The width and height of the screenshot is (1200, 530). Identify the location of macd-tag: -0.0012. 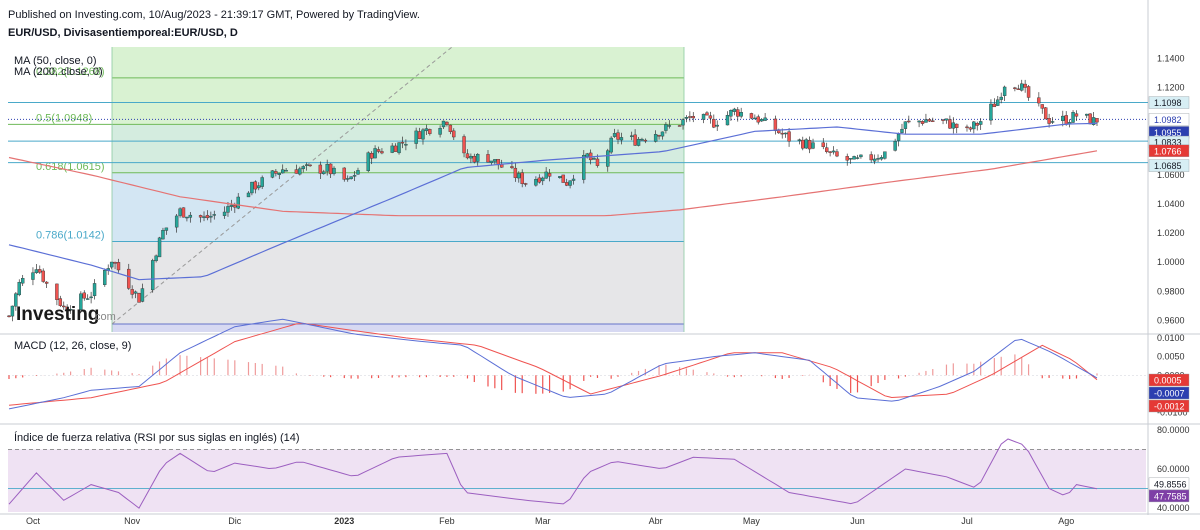
(1169, 406).